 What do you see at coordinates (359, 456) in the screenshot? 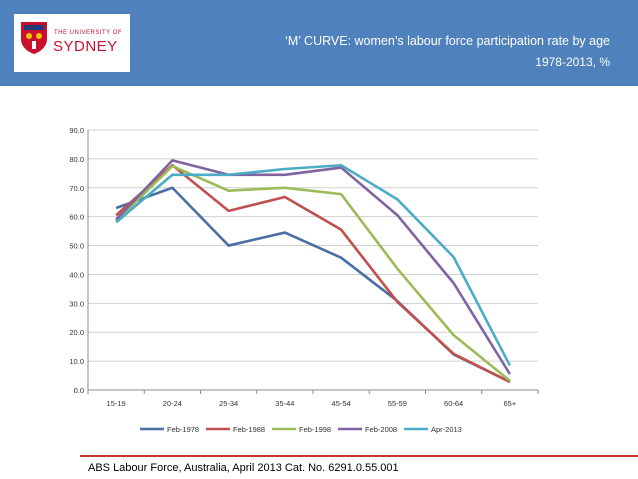
I see `footer-divider` at bounding box center [359, 456].